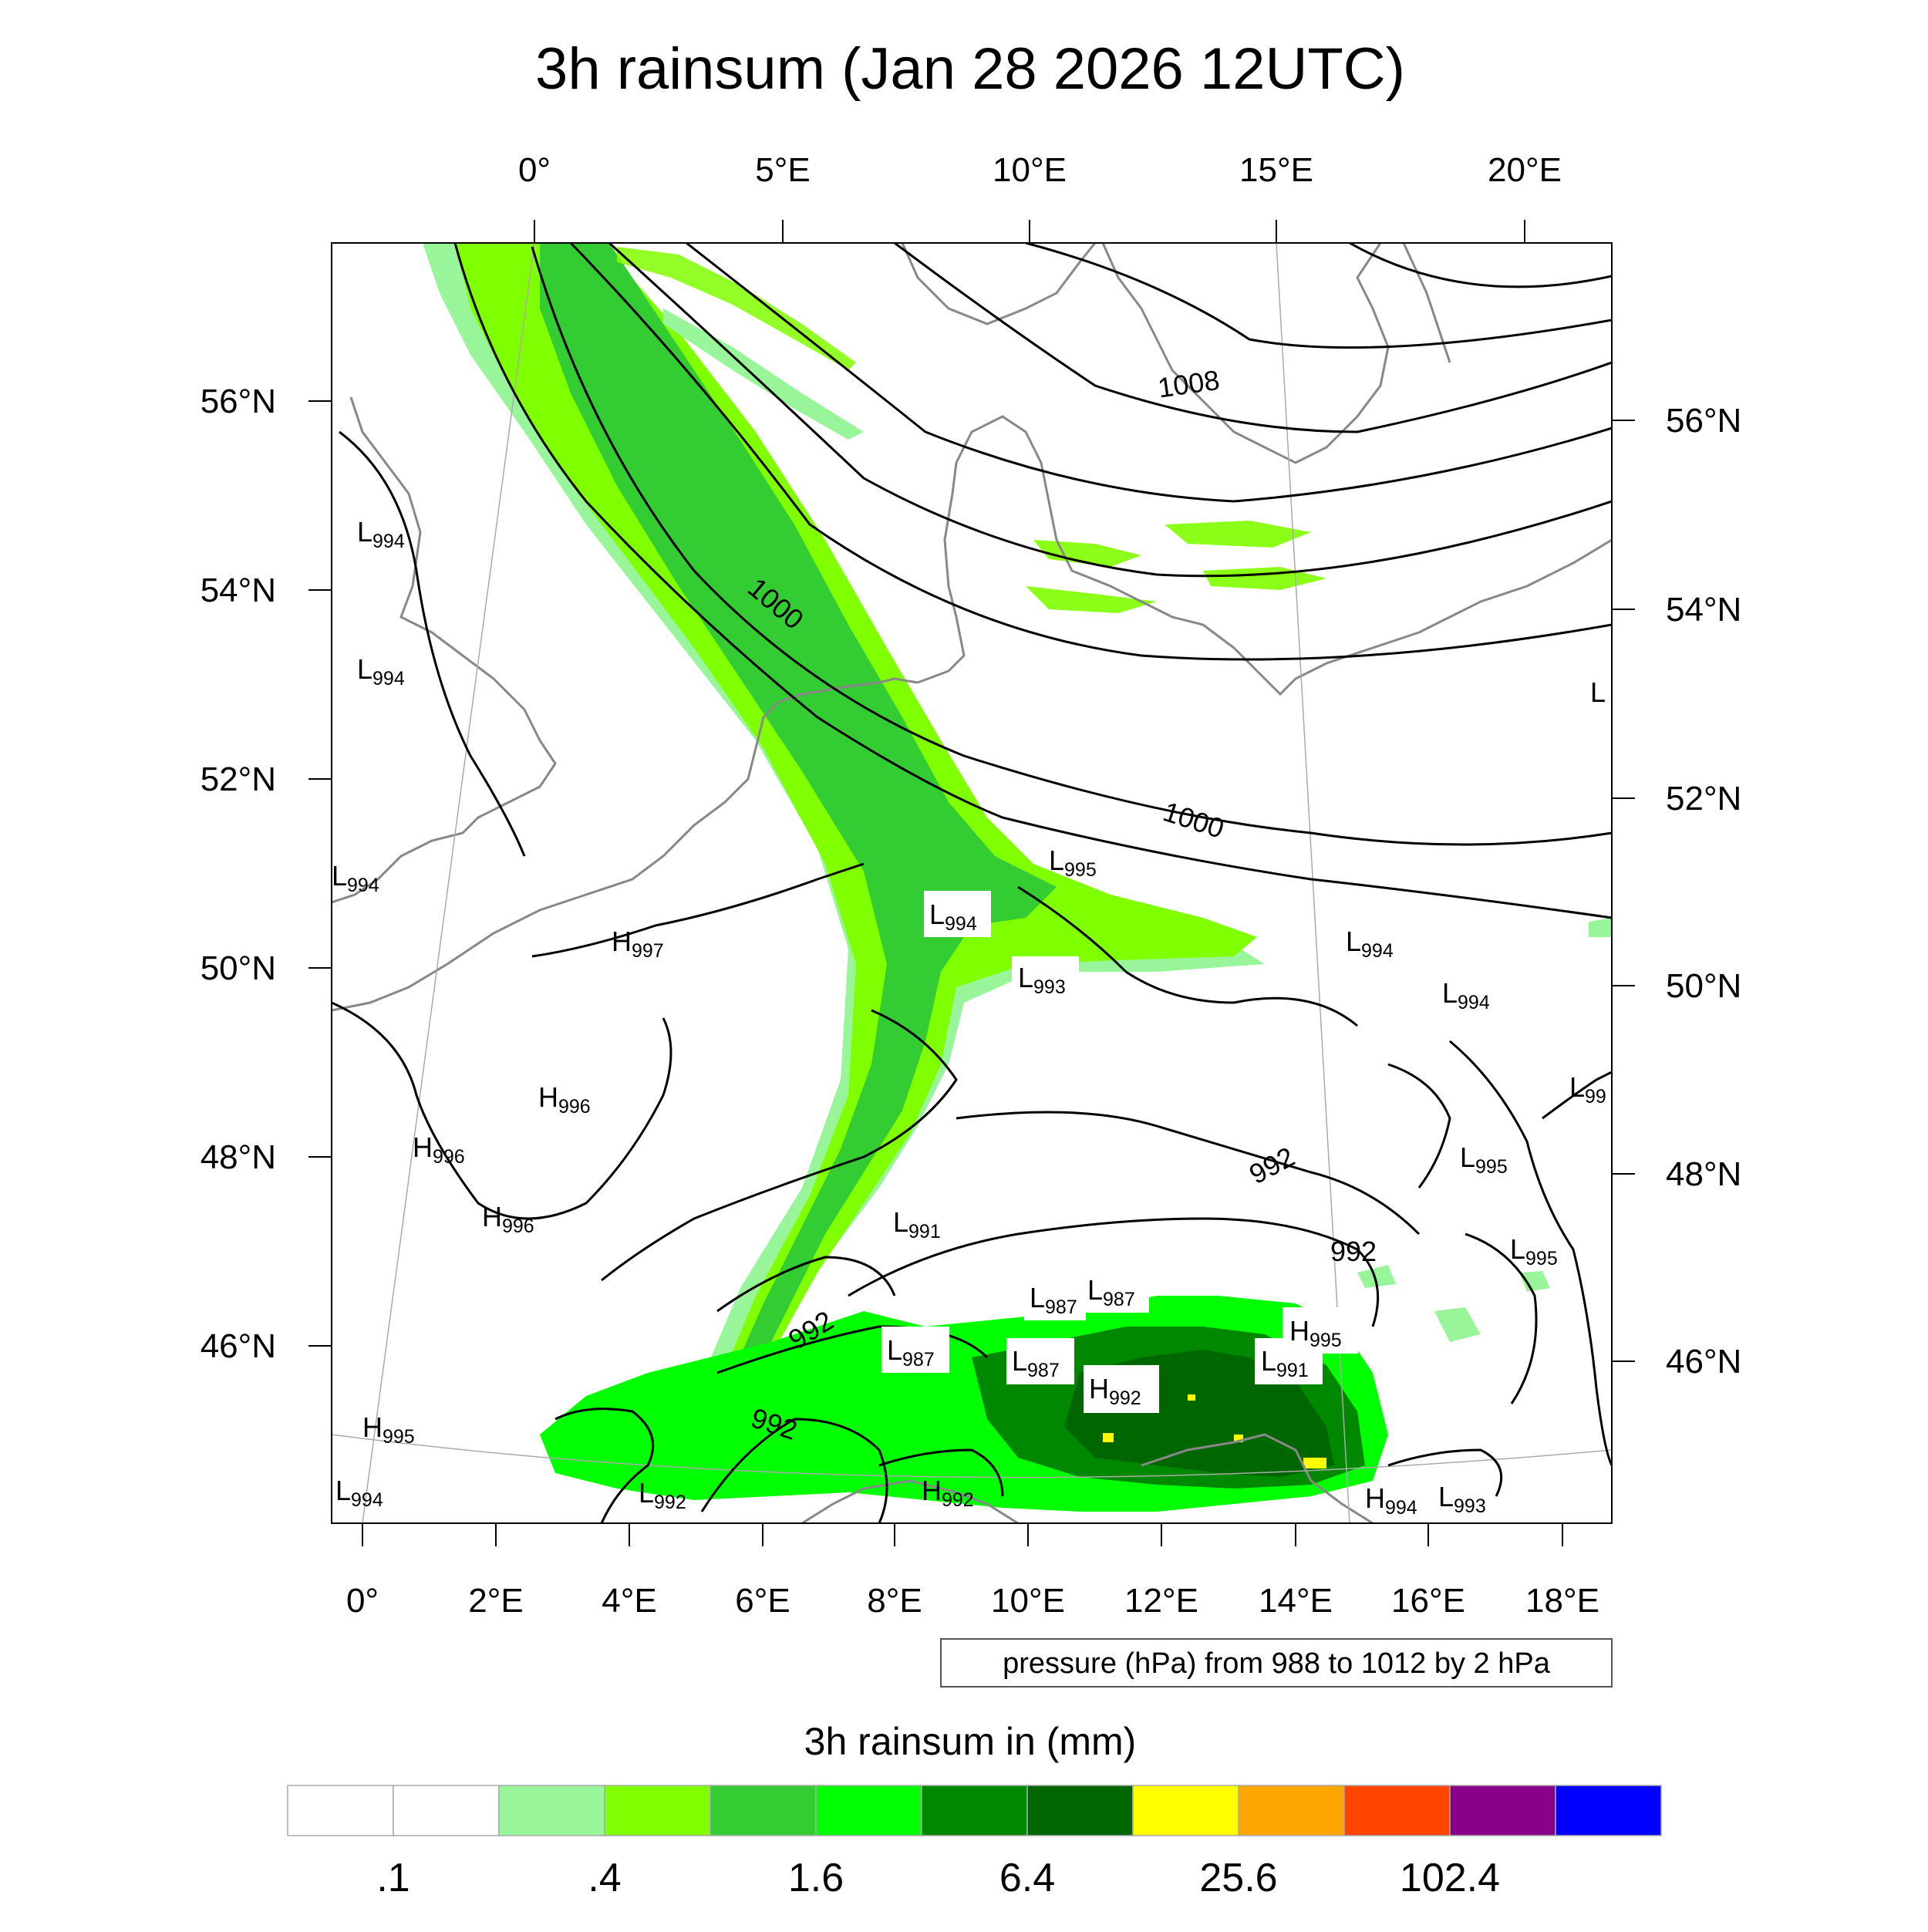 The image size is (1928, 1932). I want to click on pressure-center: H995, so click(388, 1429).